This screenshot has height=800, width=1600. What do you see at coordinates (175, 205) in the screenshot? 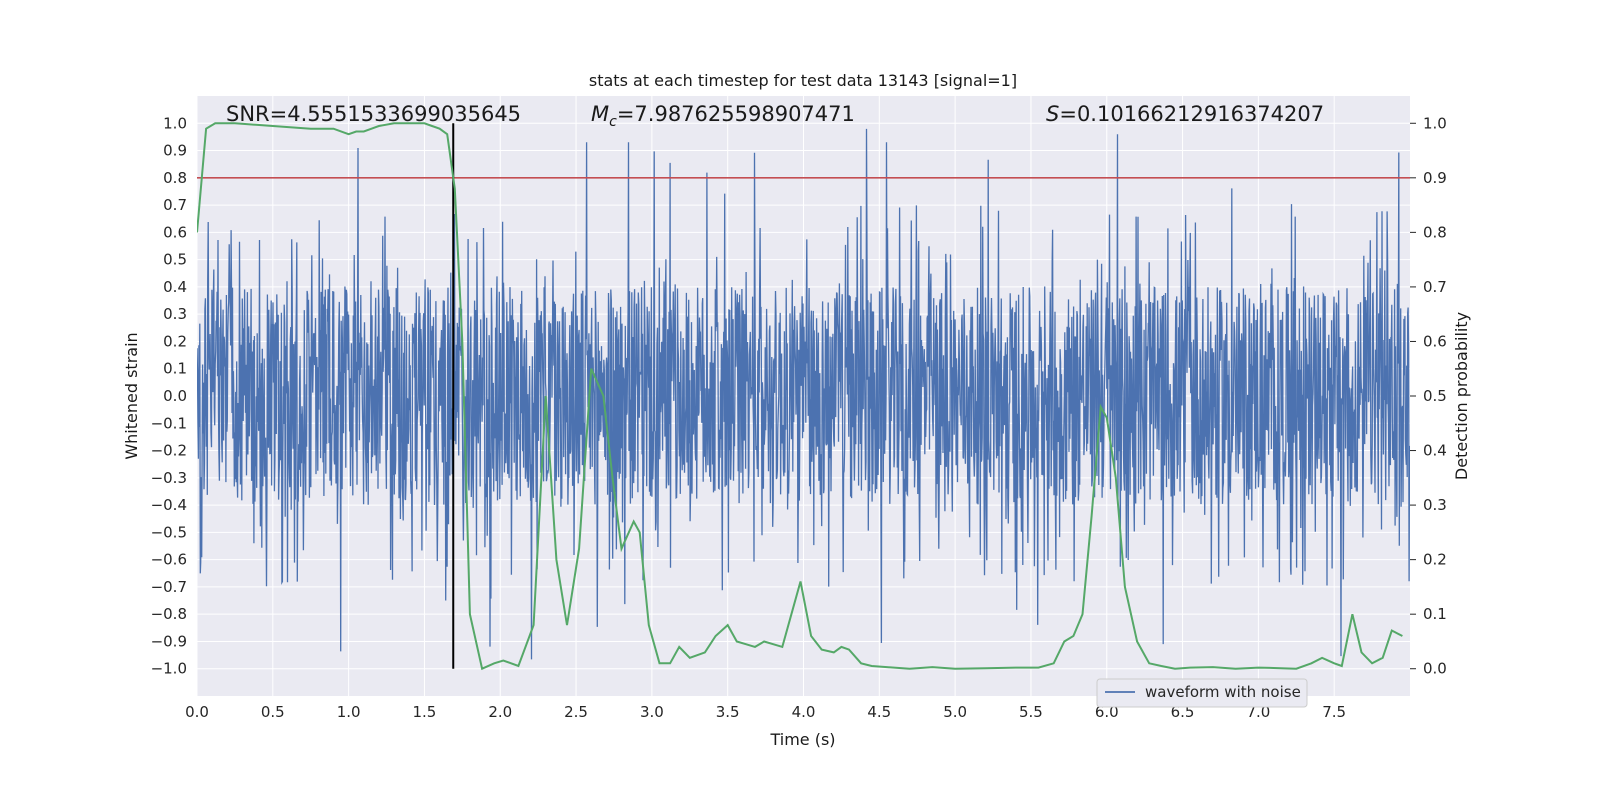
I see `y-left-tick-label: 0.7` at bounding box center [175, 205].